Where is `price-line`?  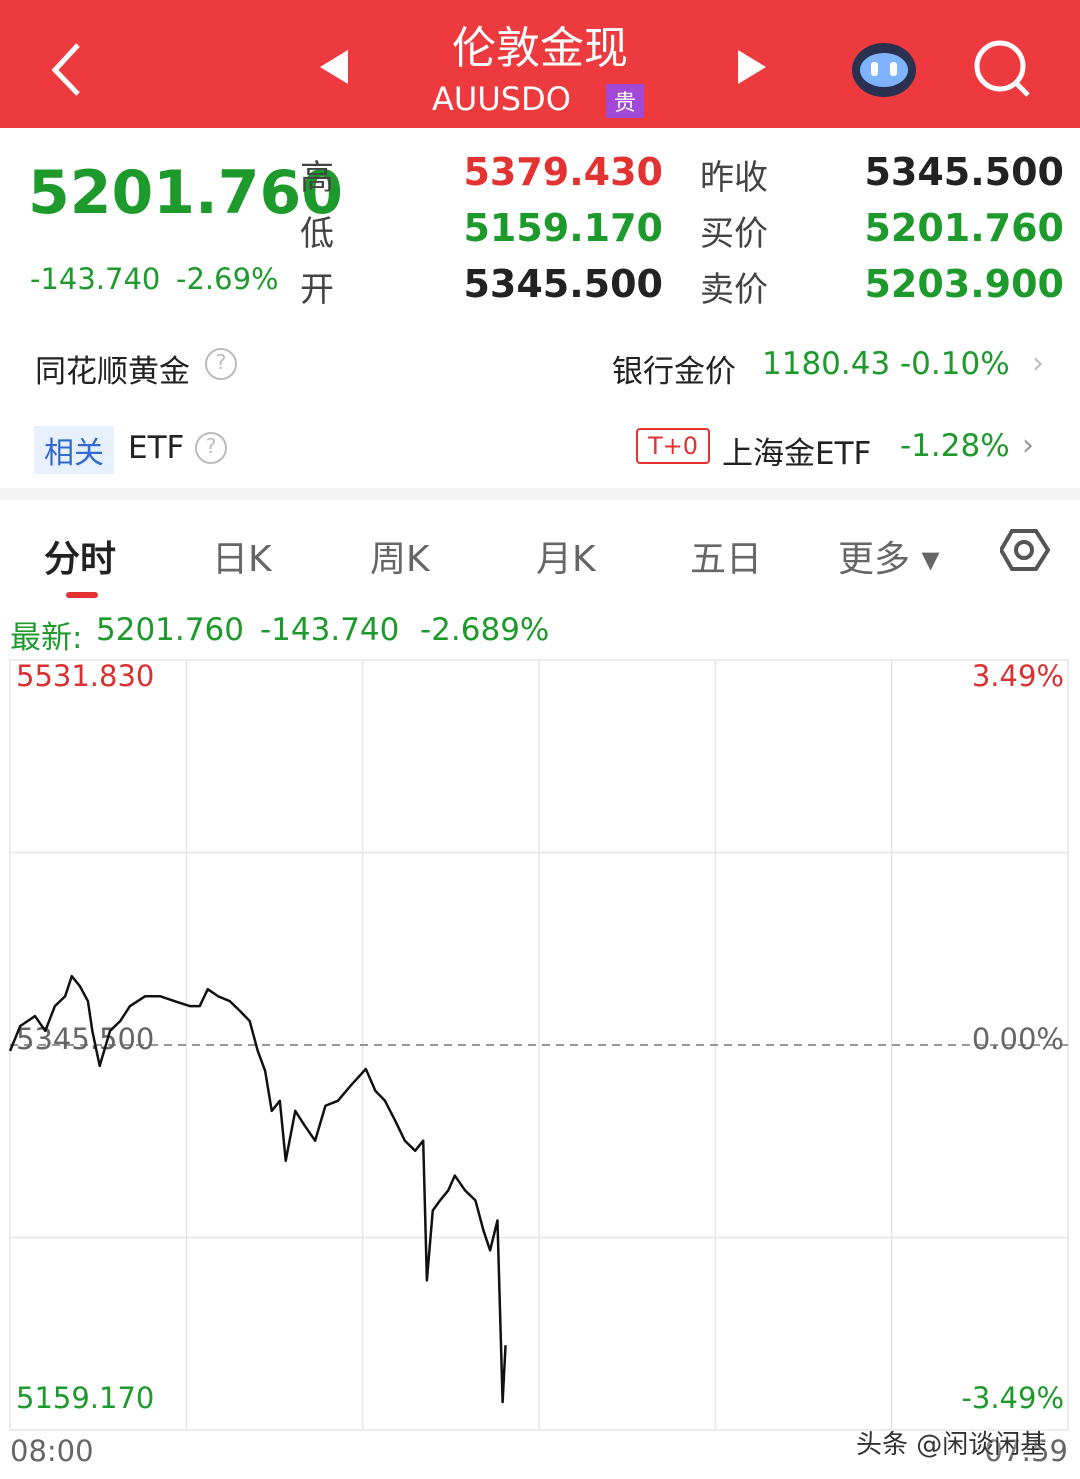
price-line is located at coordinates (257, 1189).